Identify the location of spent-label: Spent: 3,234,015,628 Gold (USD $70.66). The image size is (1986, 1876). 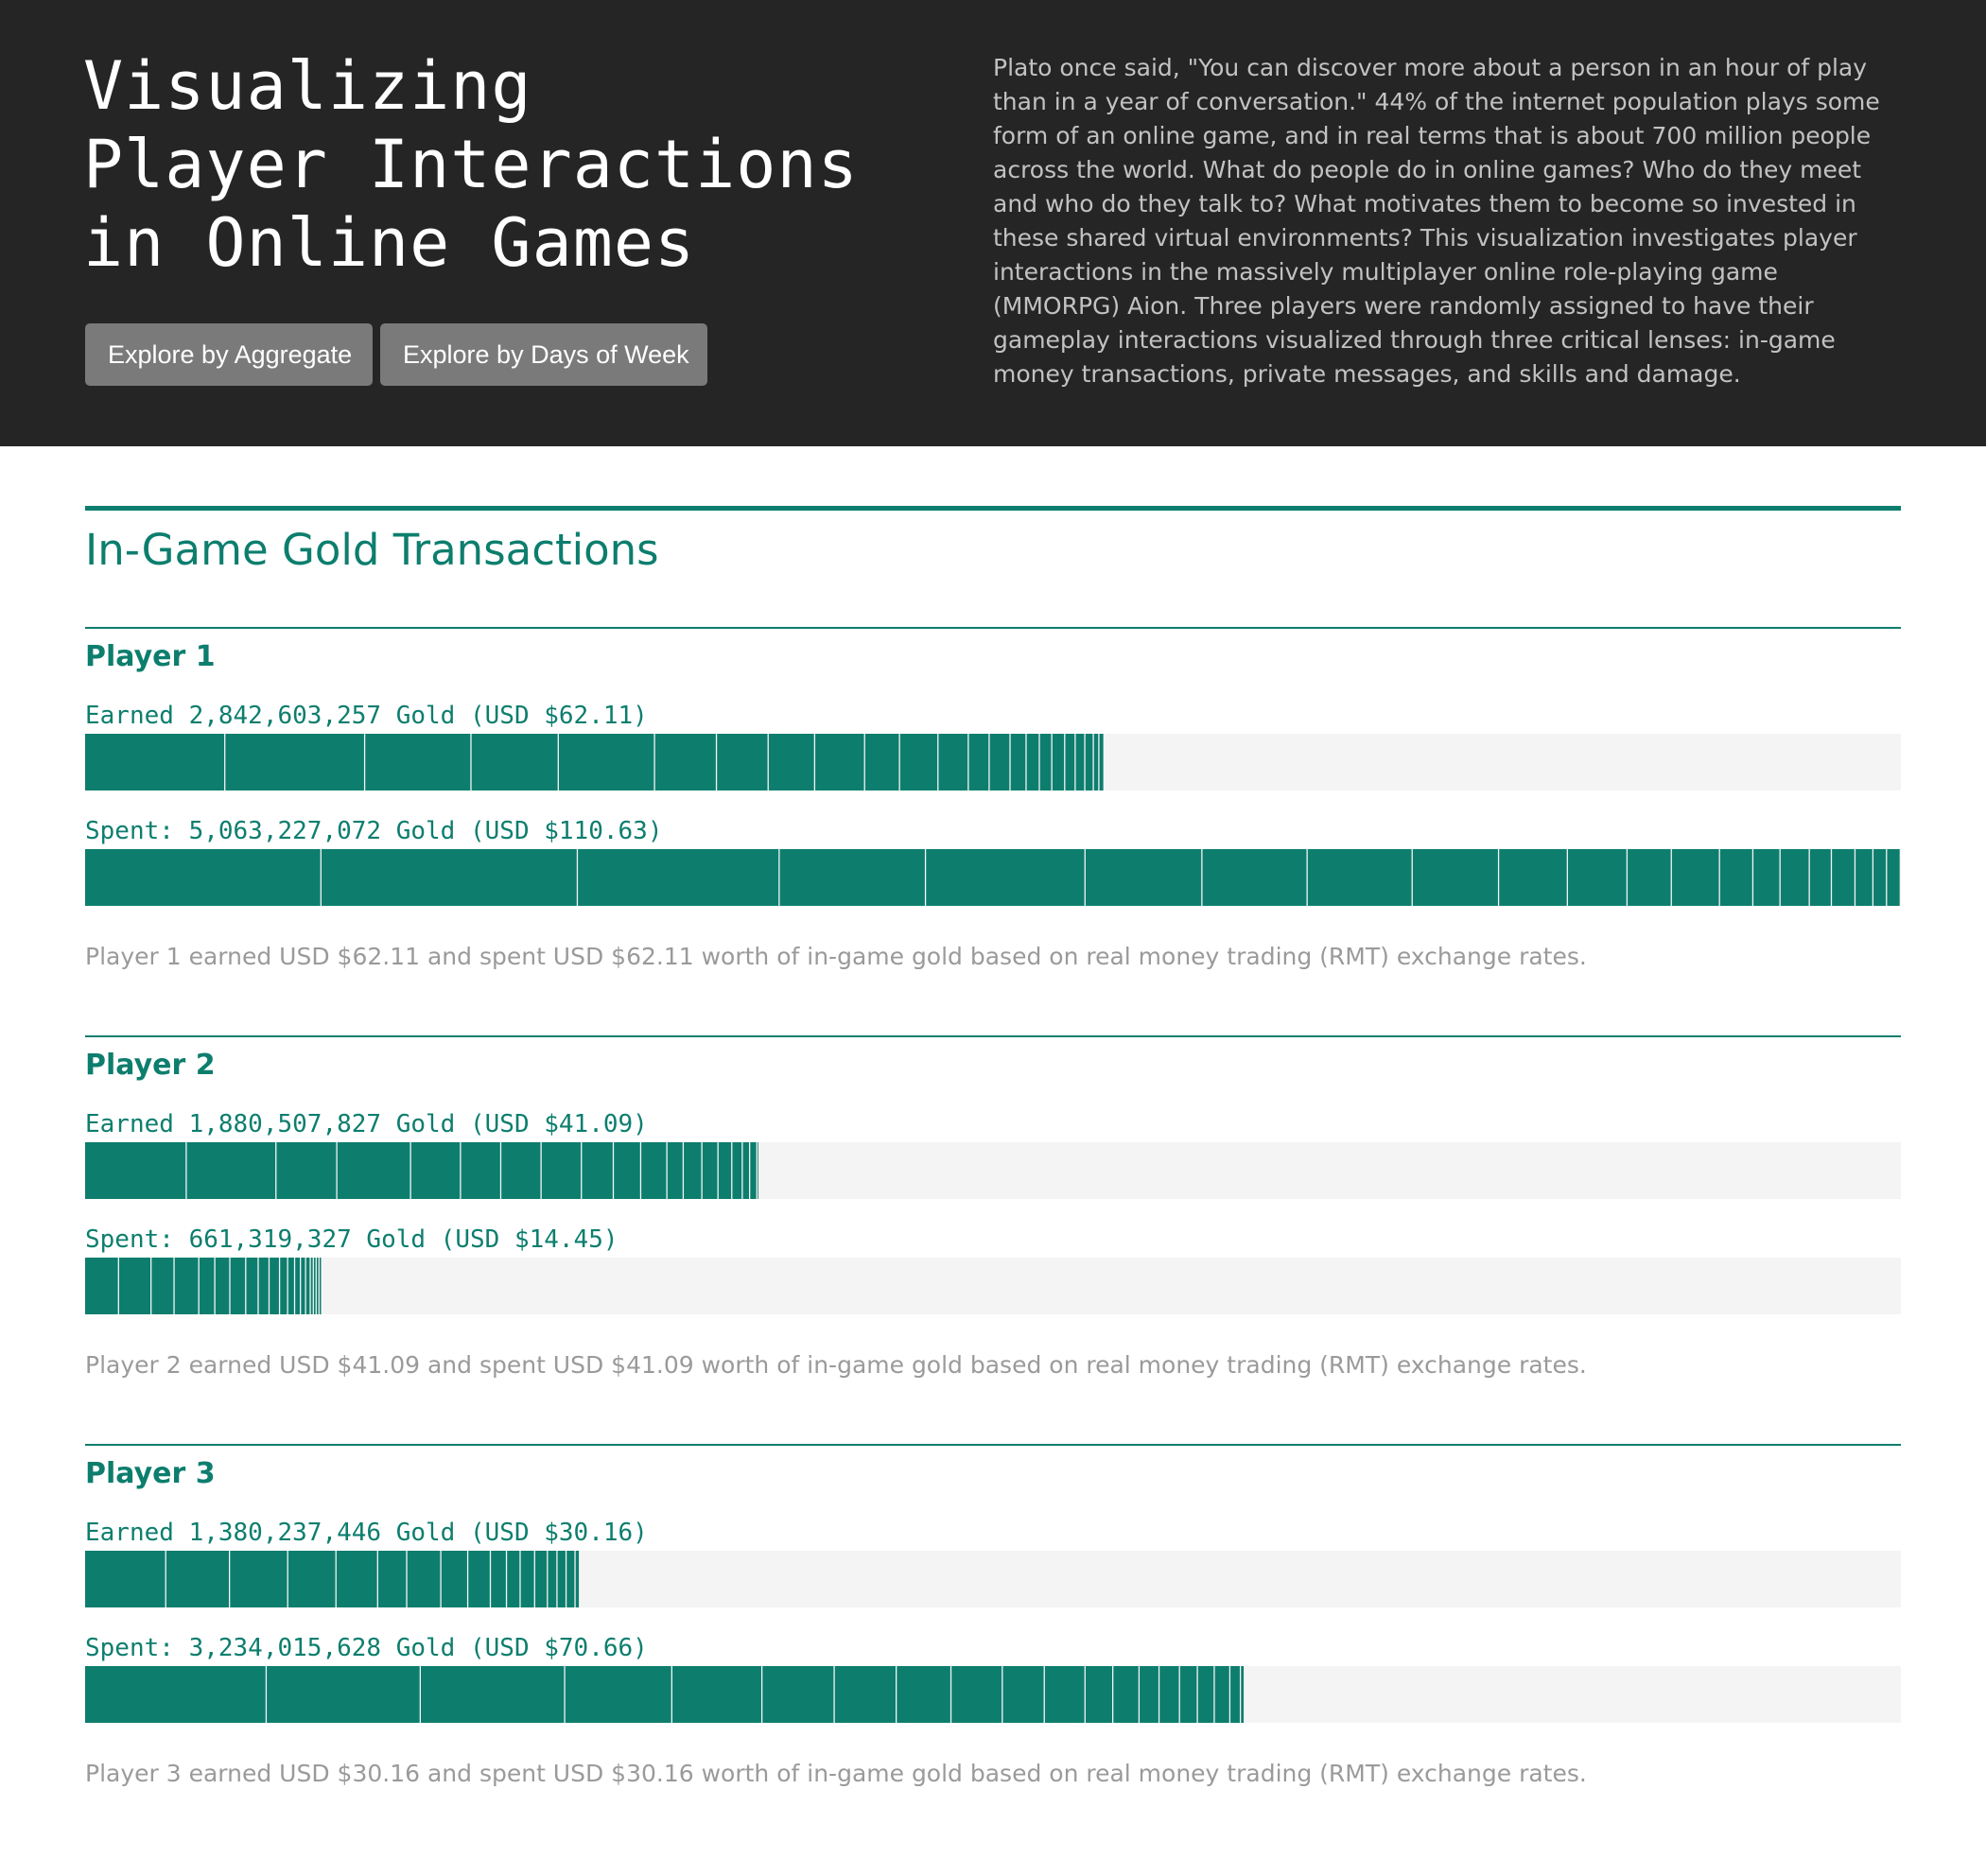
(366, 1648).